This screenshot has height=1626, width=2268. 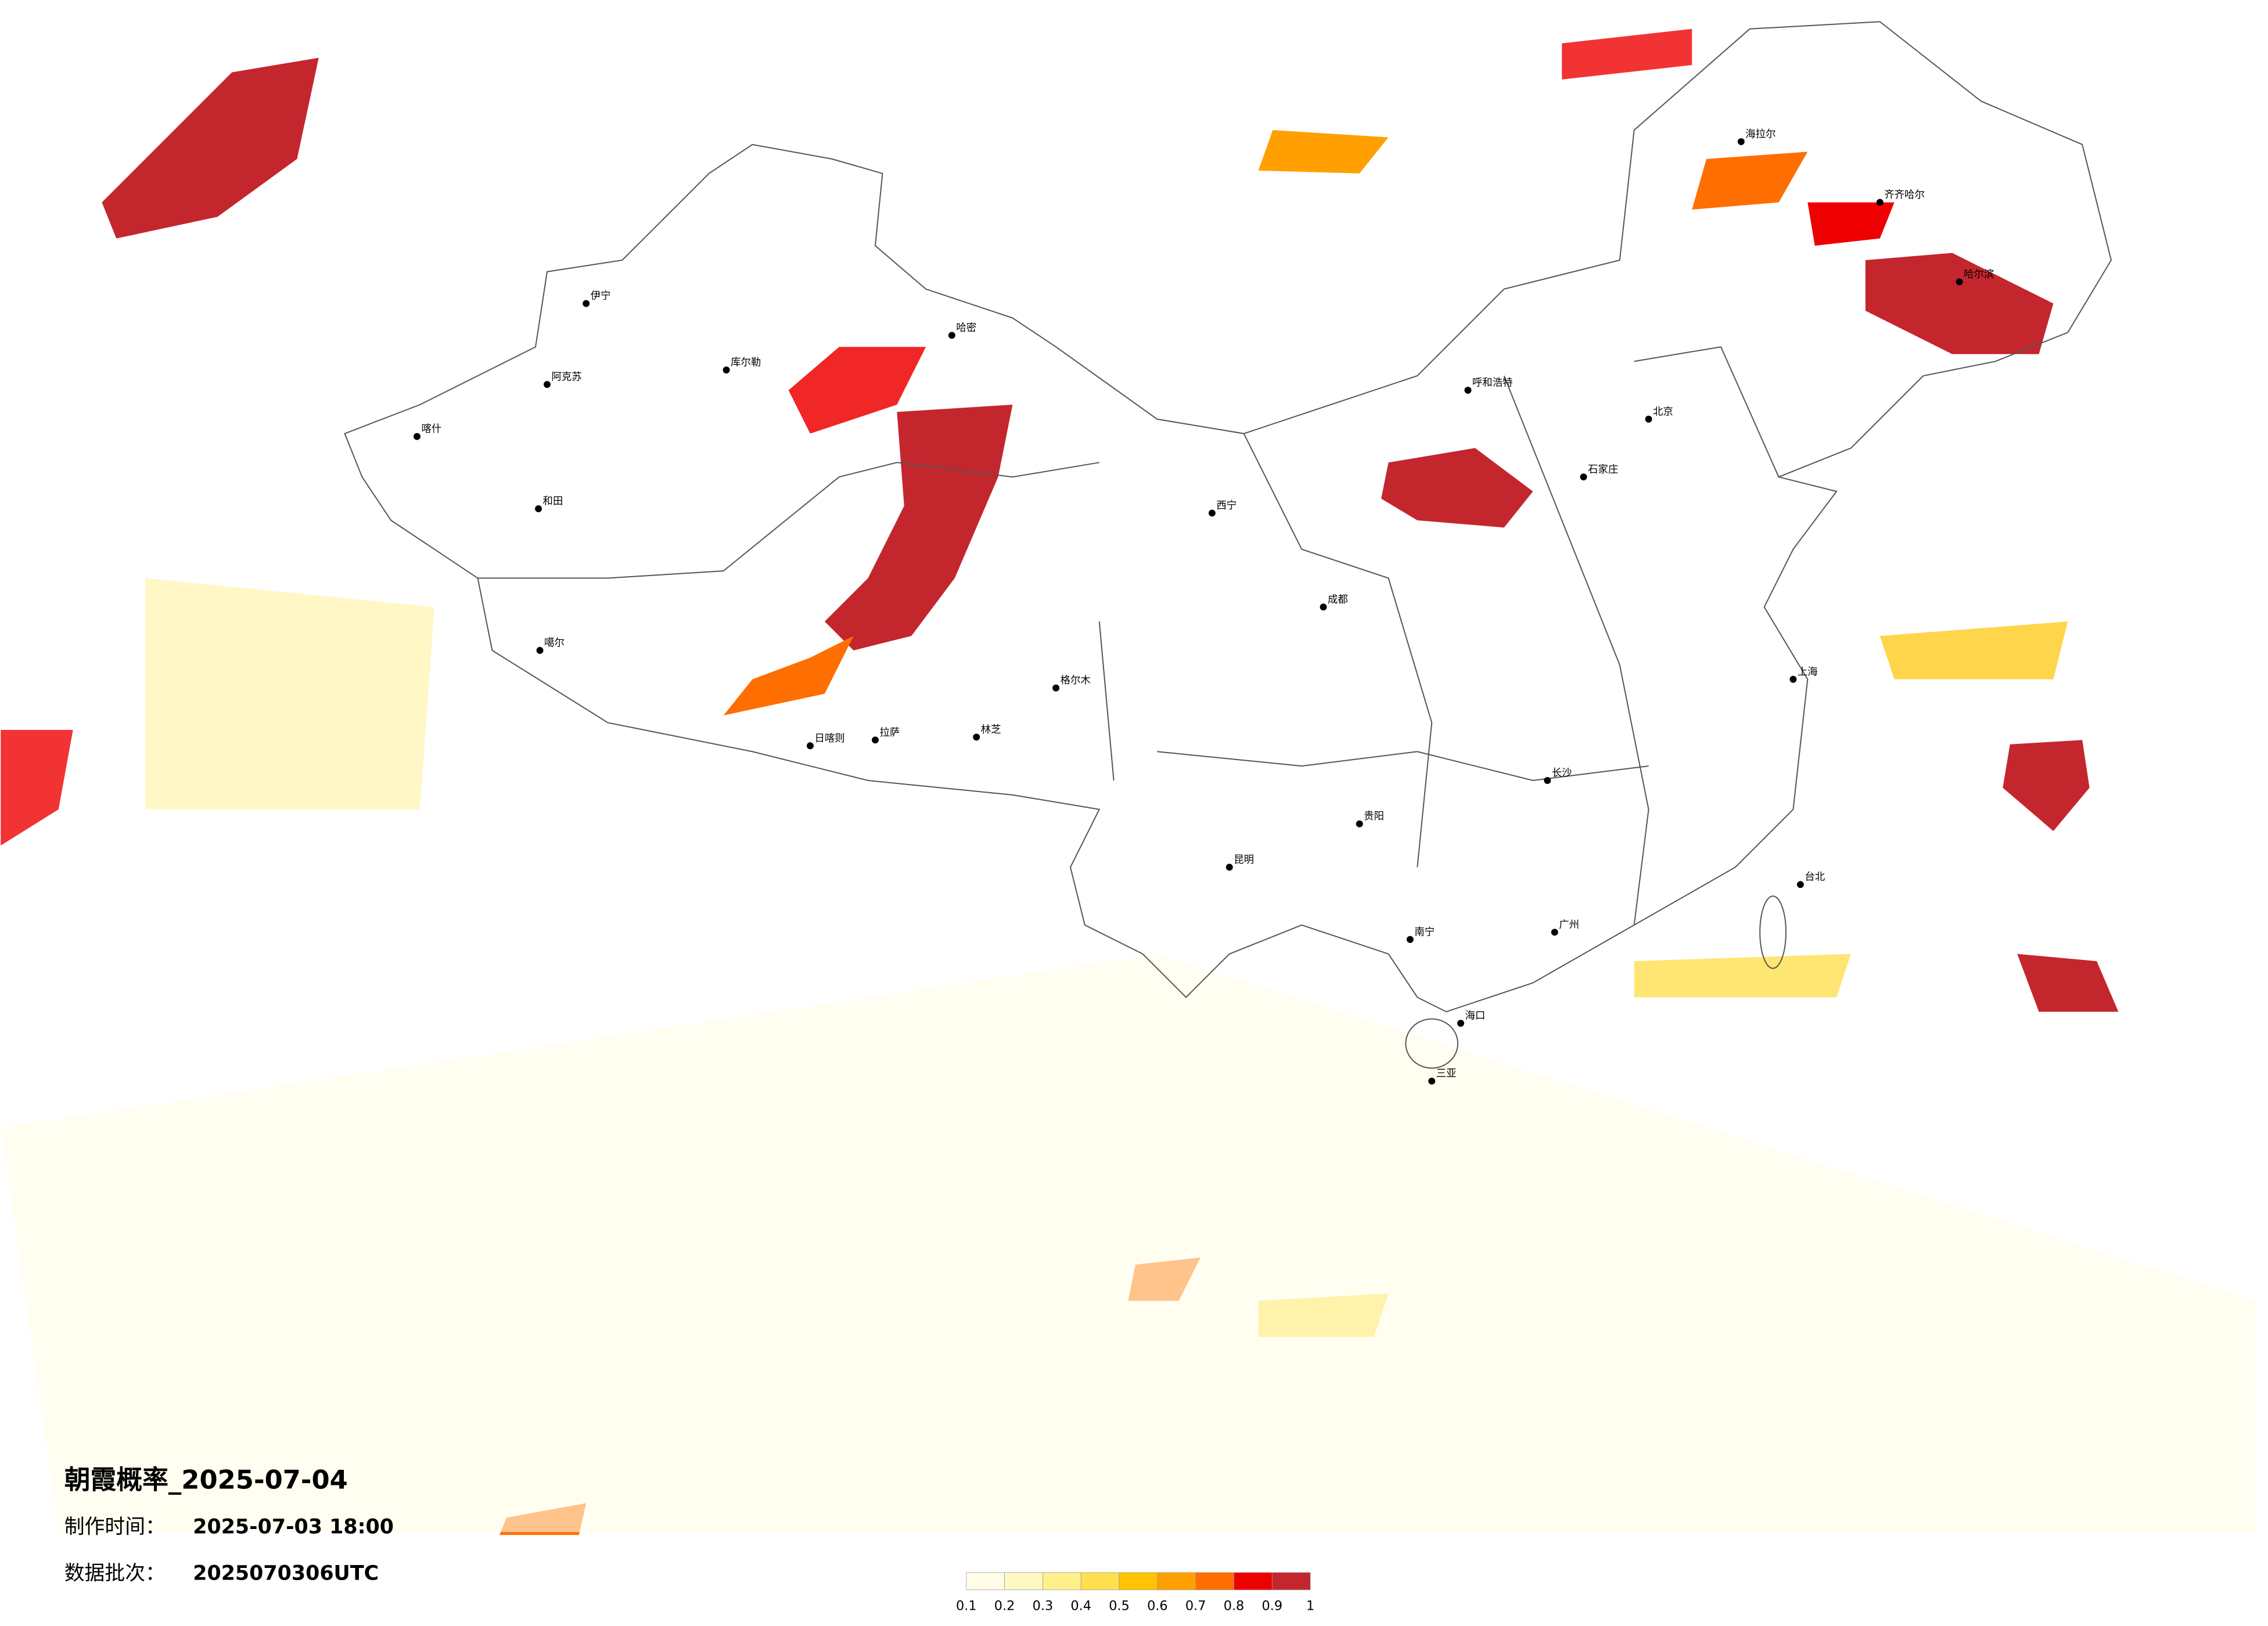 What do you see at coordinates (1080, 1606) in the screenshot?
I see `colorbar-tick-label: 0.4` at bounding box center [1080, 1606].